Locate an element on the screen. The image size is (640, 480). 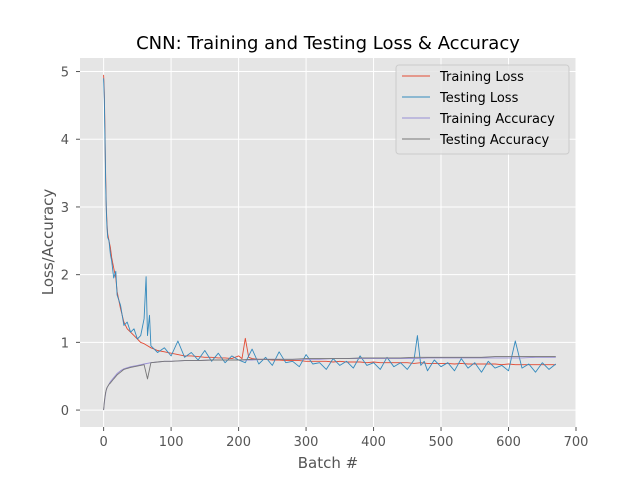
x-tick-label: 100 is located at coordinates (171, 442).